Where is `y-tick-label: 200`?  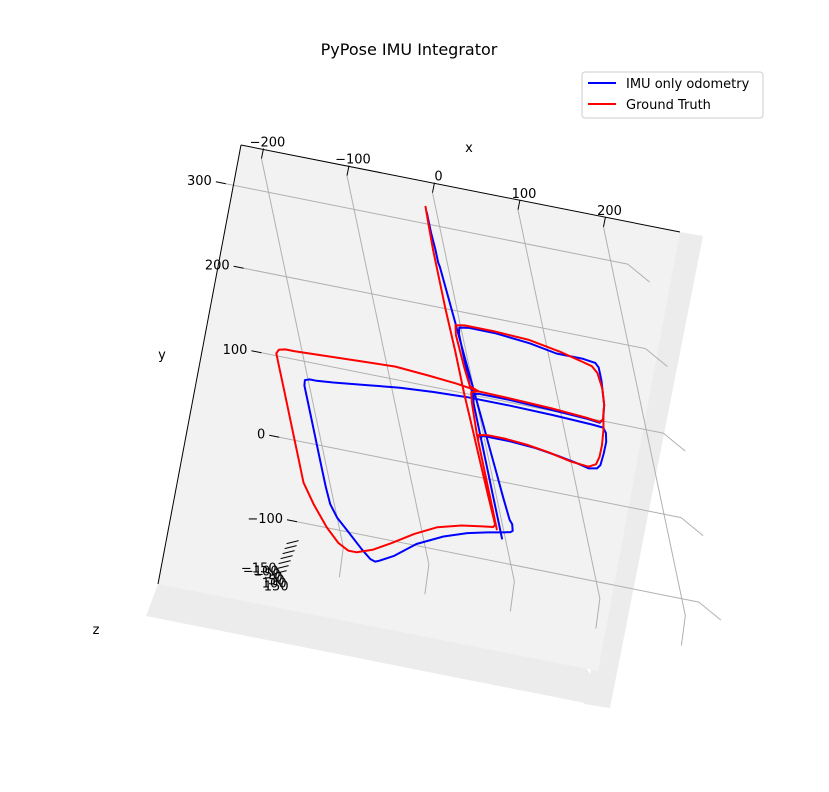 y-tick-label: 200 is located at coordinates (217, 265).